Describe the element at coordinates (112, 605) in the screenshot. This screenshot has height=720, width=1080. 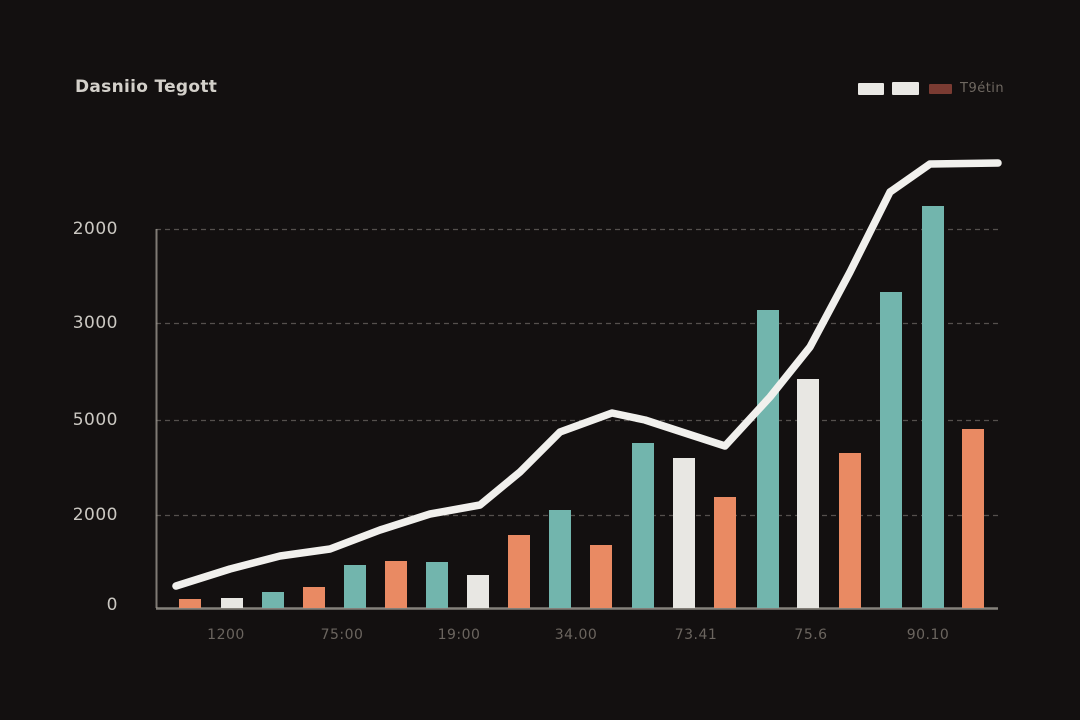
I see `y-tick-label: 0` at that location.